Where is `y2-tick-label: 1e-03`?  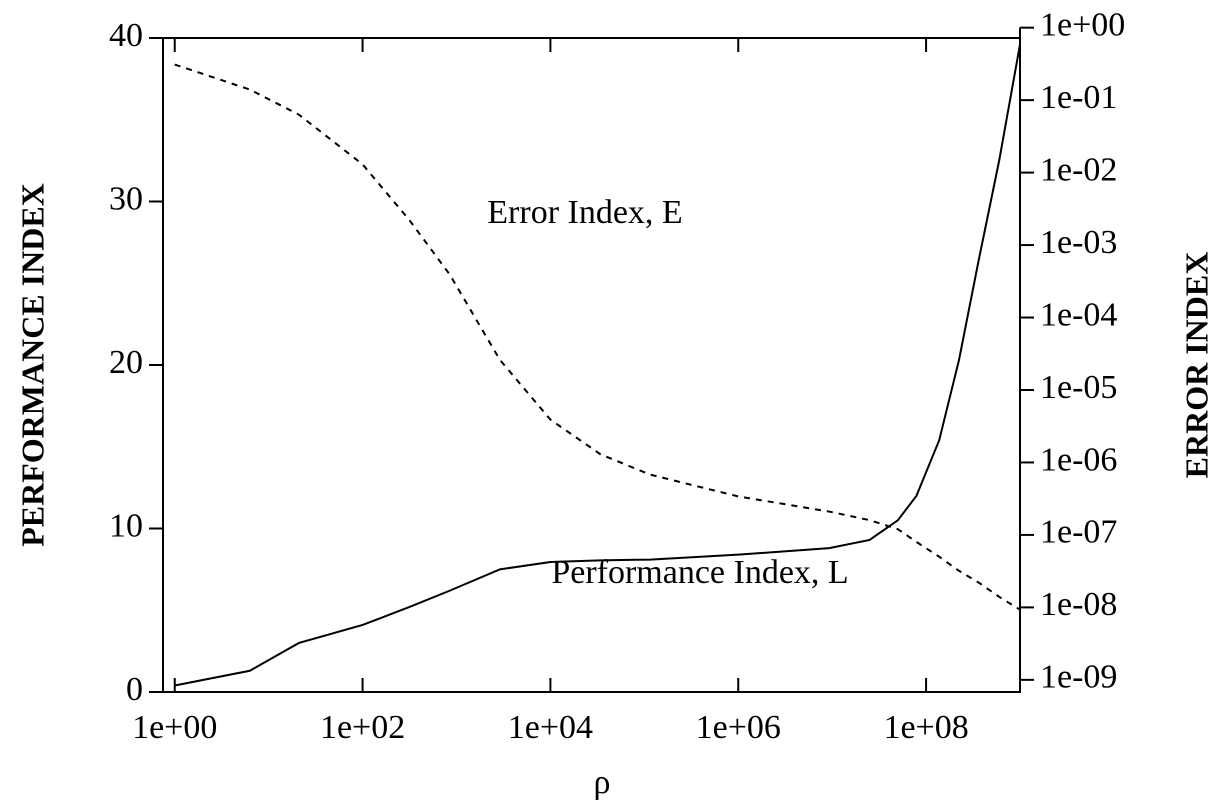
y2-tick-label: 1e-03 is located at coordinates (1078, 242).